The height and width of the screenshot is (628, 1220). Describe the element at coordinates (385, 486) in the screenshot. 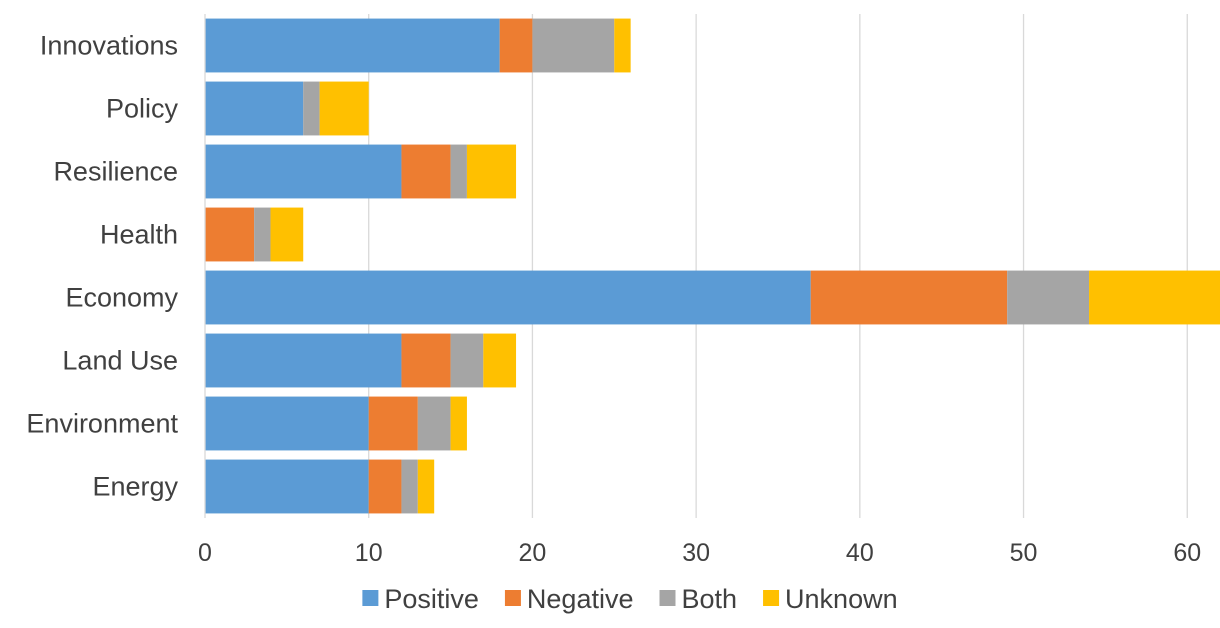

I see `bar-energy-negative` at that location.